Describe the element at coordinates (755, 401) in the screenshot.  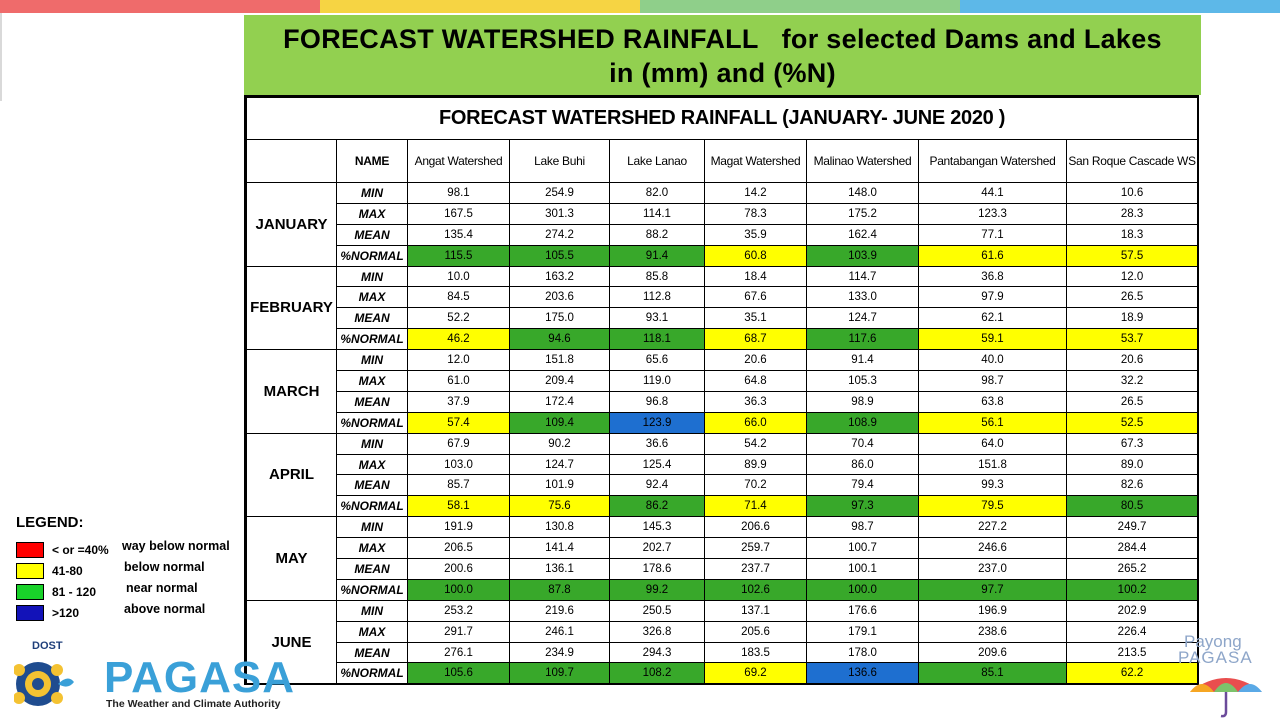
I see `value-cell: 36.3` at that location.